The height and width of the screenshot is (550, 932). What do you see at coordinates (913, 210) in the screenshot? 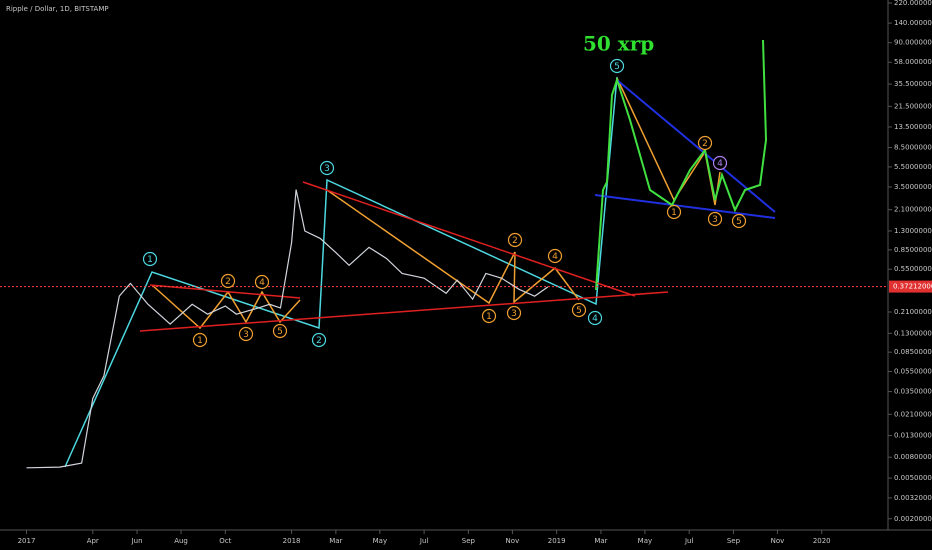
I see `y-tick-label: 2.10000000` at bounding box center [913, 210].